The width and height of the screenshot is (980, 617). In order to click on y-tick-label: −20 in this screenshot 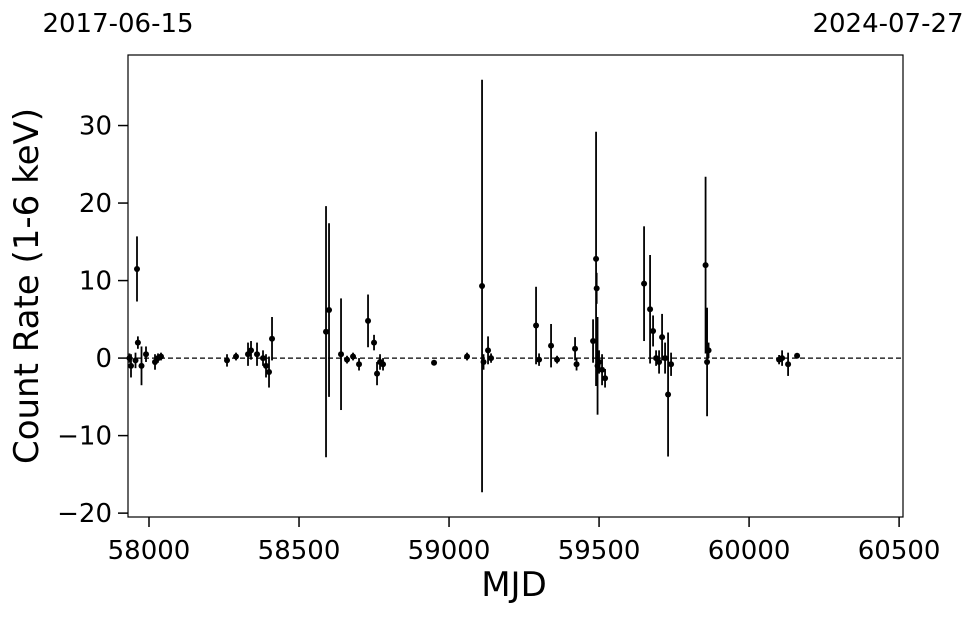, I will do `click(84, 514)`.